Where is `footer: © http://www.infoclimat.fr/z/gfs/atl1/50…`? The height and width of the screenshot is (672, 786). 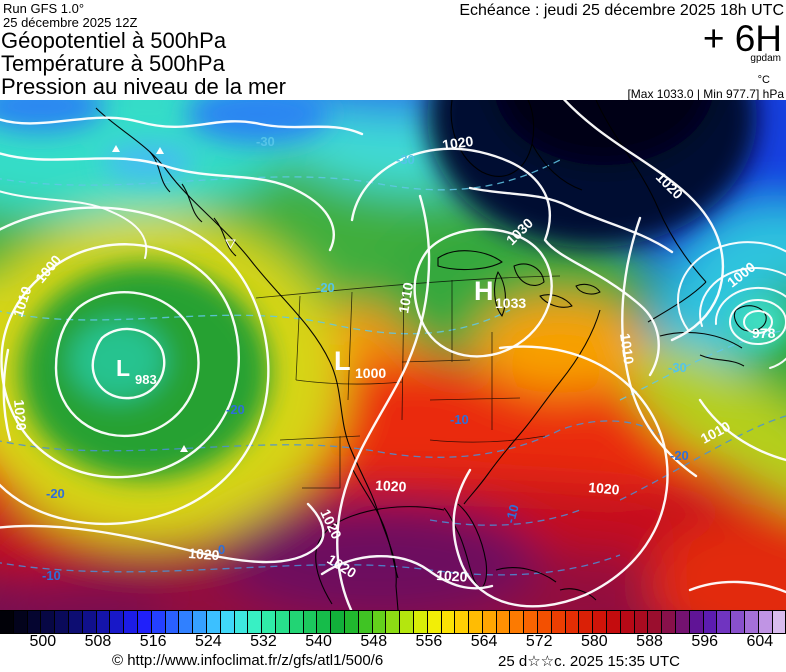
footer: © http://www.infoclimat.fr/z/gfs/atl1/50… is located at coordinates (393, 661).